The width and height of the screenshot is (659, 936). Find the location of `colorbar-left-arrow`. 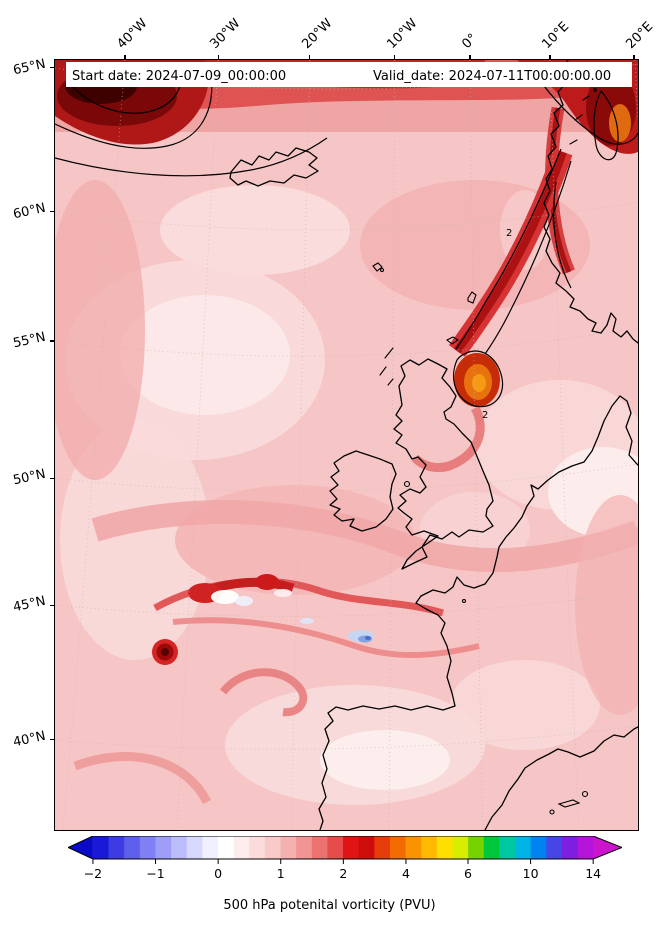

colorbar-left-arrow is located at coordinates (80, 847).